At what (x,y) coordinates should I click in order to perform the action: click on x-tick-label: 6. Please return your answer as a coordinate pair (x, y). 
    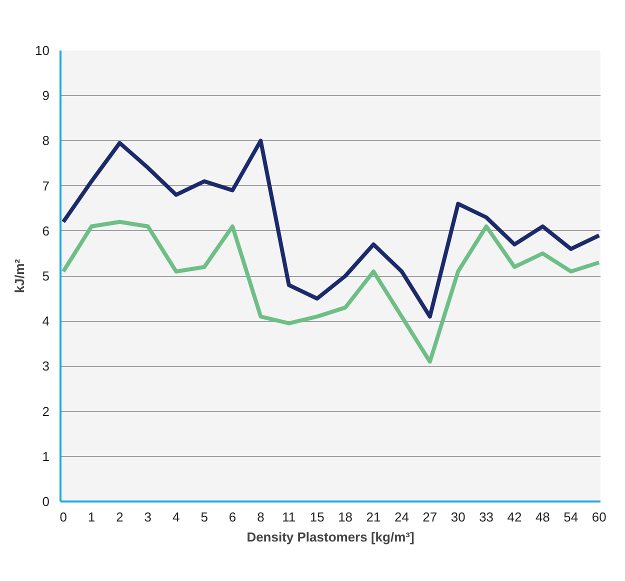
    Looking at the image, I should click on (232, 517).